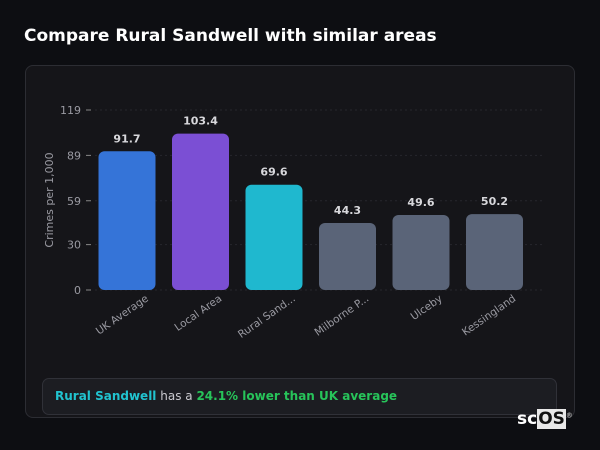 Image resolution: width=600 pixels, height=450 pixels. Describe the element at coordinates (74, 201) in the screenshot. I see `y-tick-label: 59` at that location.